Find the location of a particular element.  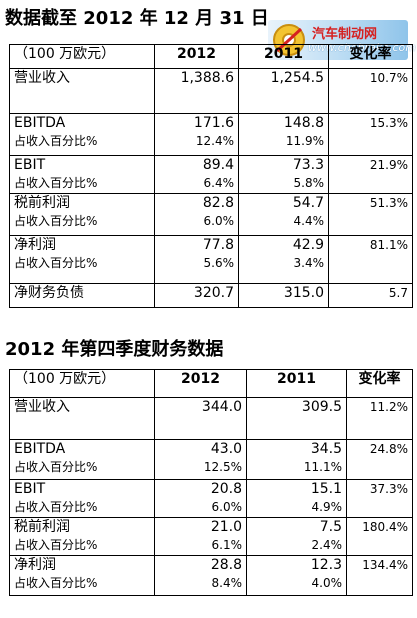

value-2012: 82.8 is located at coordinates (218, 203).